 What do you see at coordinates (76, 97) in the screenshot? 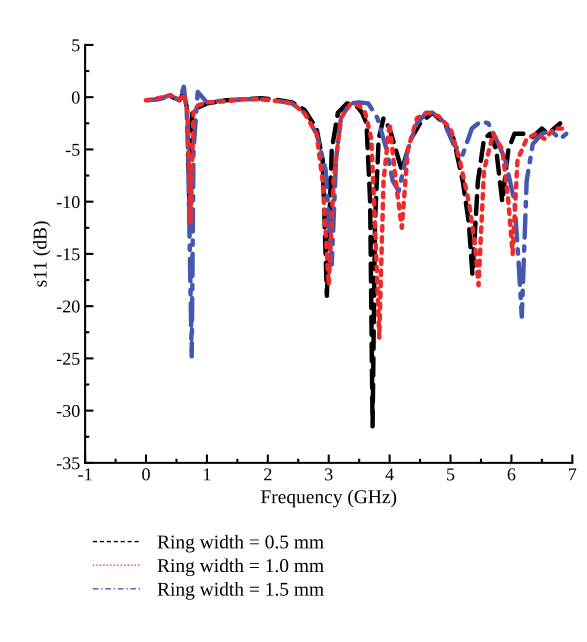
I see `y-tick-label: 0` at bounding box center [76, 97].